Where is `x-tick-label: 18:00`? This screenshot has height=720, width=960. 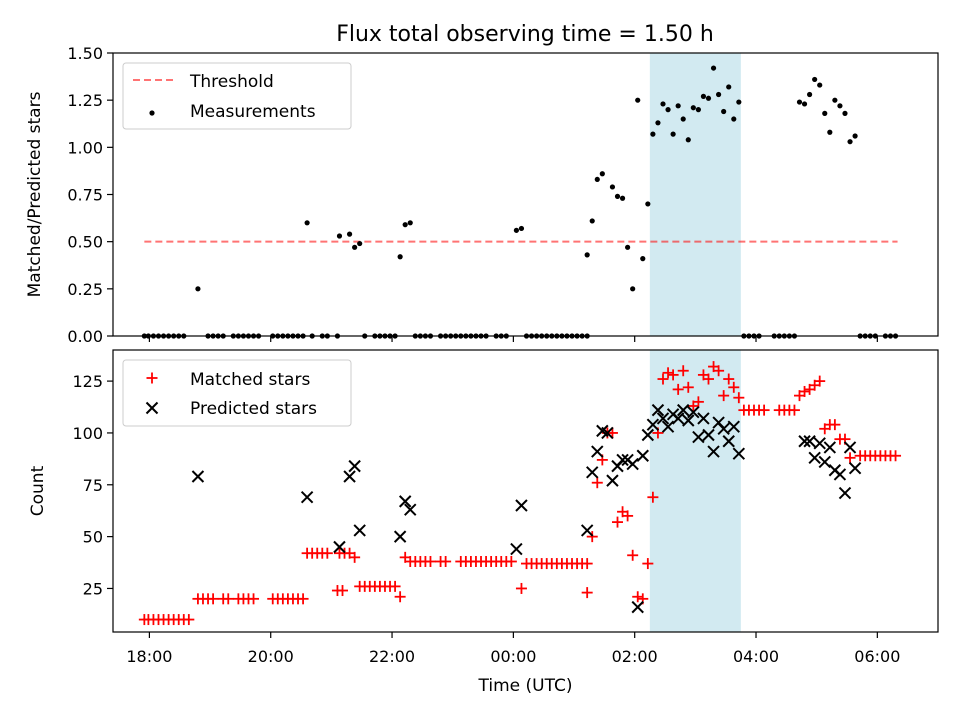
x-tick-label: 18:00 is located at coordinates (149, 656).